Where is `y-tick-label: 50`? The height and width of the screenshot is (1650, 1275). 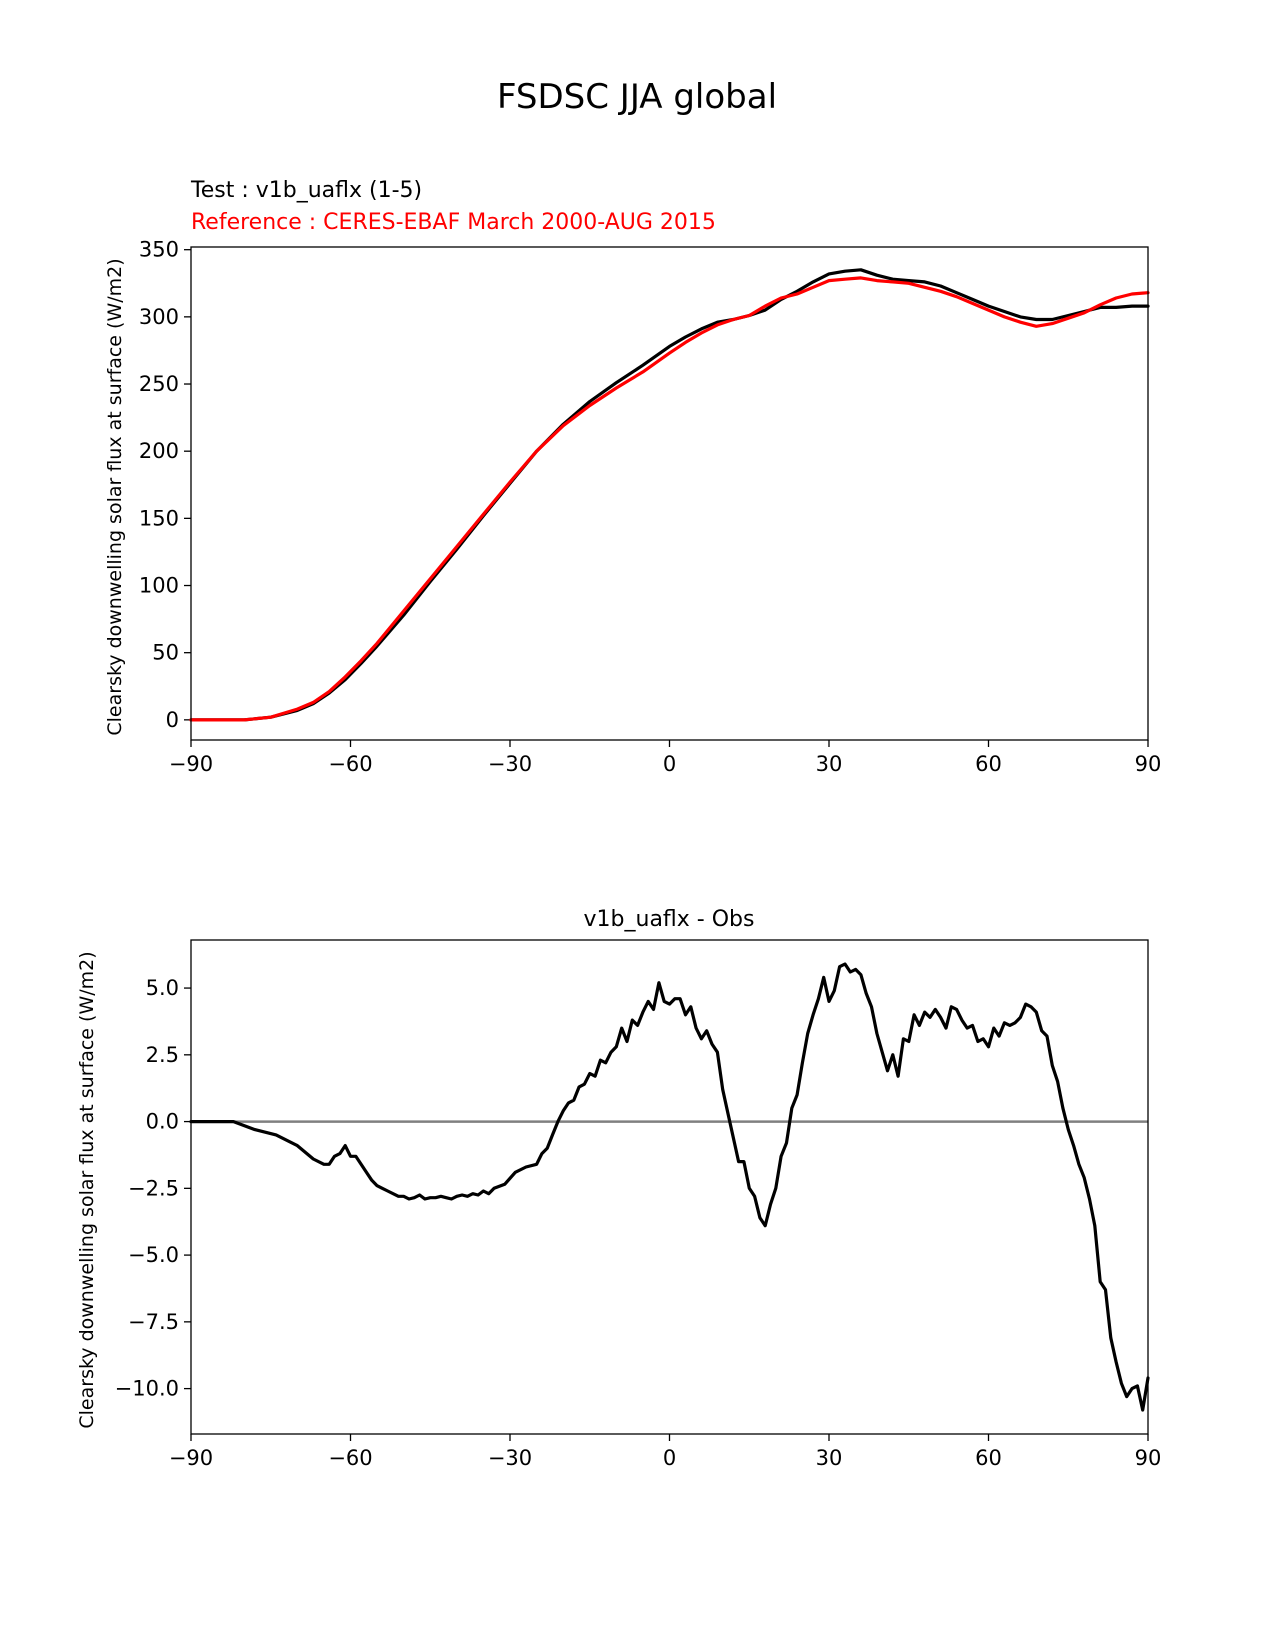 y-tick-label: 50 is located at coordinates (165, 653).